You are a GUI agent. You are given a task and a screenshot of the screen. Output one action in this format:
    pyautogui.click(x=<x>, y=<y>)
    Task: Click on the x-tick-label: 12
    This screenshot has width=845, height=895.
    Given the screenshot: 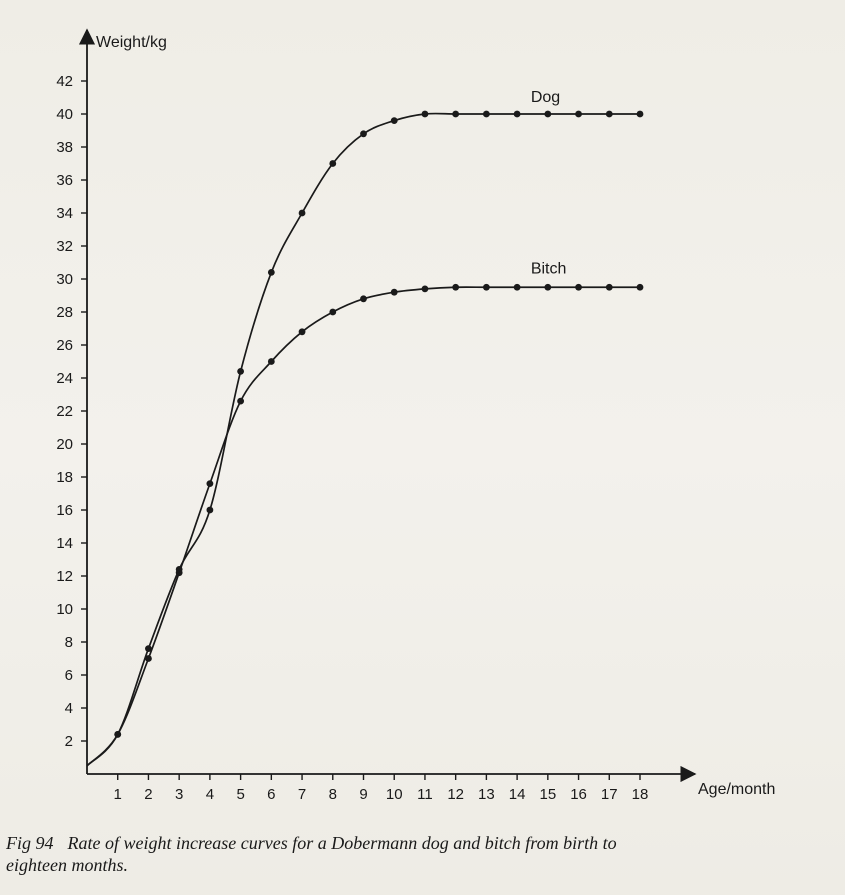 What is the action you would take?
    pyautogui.click(x=455, y=794)
    